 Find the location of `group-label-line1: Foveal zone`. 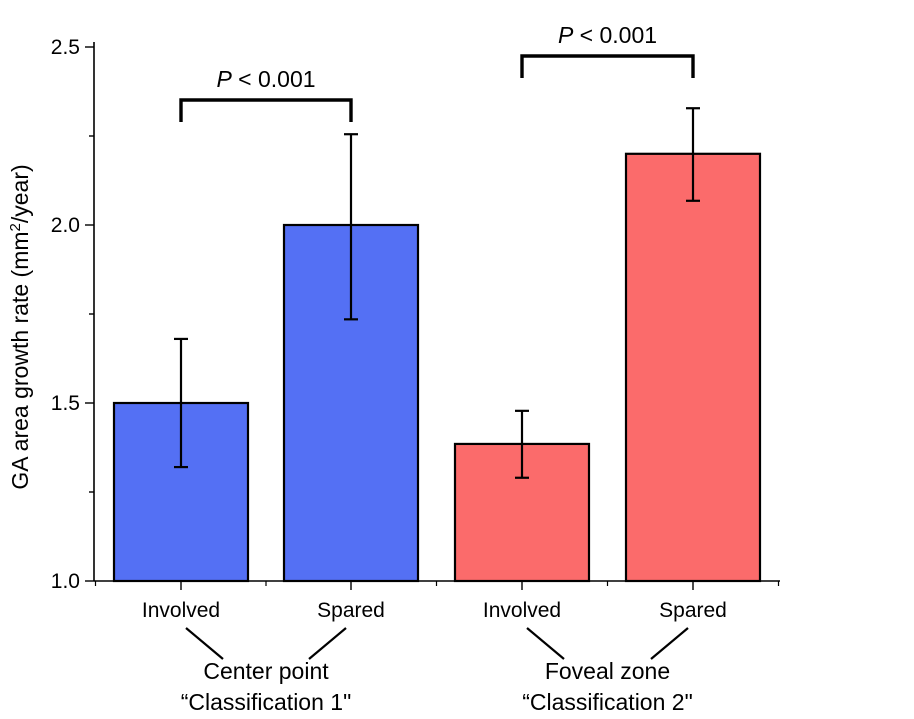

group-label-line1: Foveal zone is located at coordinates (607, 671).